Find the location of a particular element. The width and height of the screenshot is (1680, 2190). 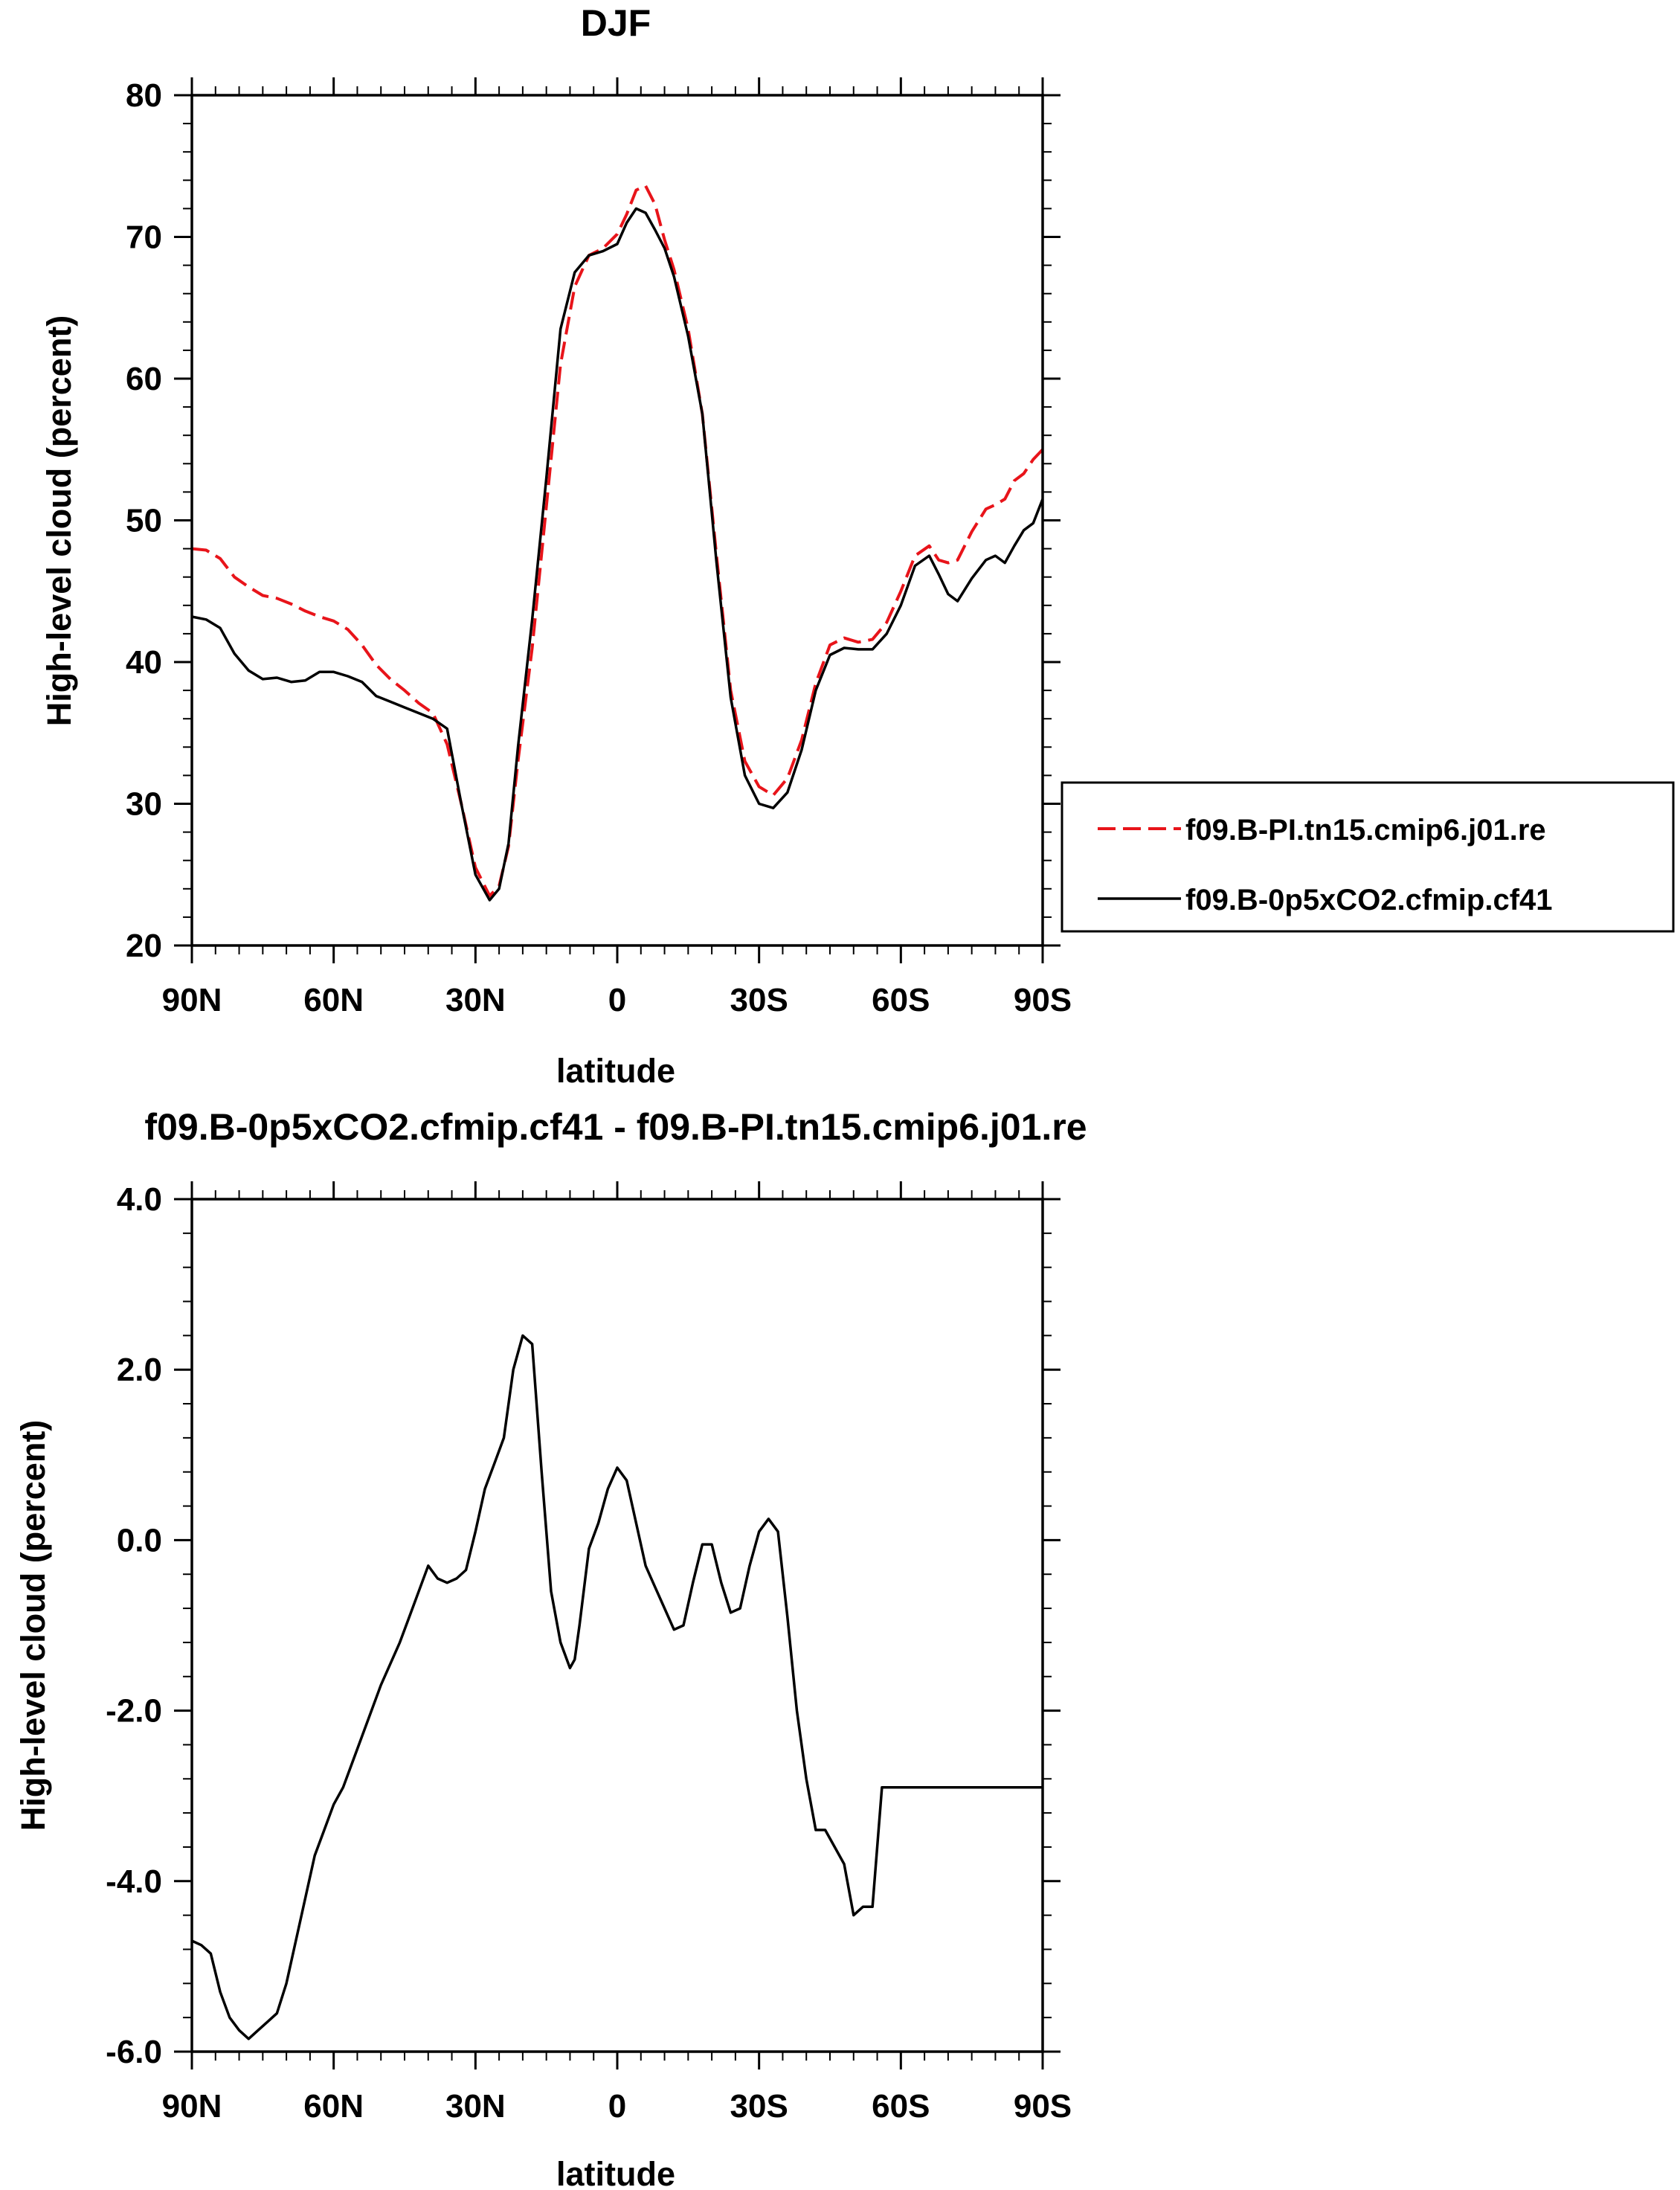

bottom-x-tick-label: 90S is located at coordinates (1043, 2107).